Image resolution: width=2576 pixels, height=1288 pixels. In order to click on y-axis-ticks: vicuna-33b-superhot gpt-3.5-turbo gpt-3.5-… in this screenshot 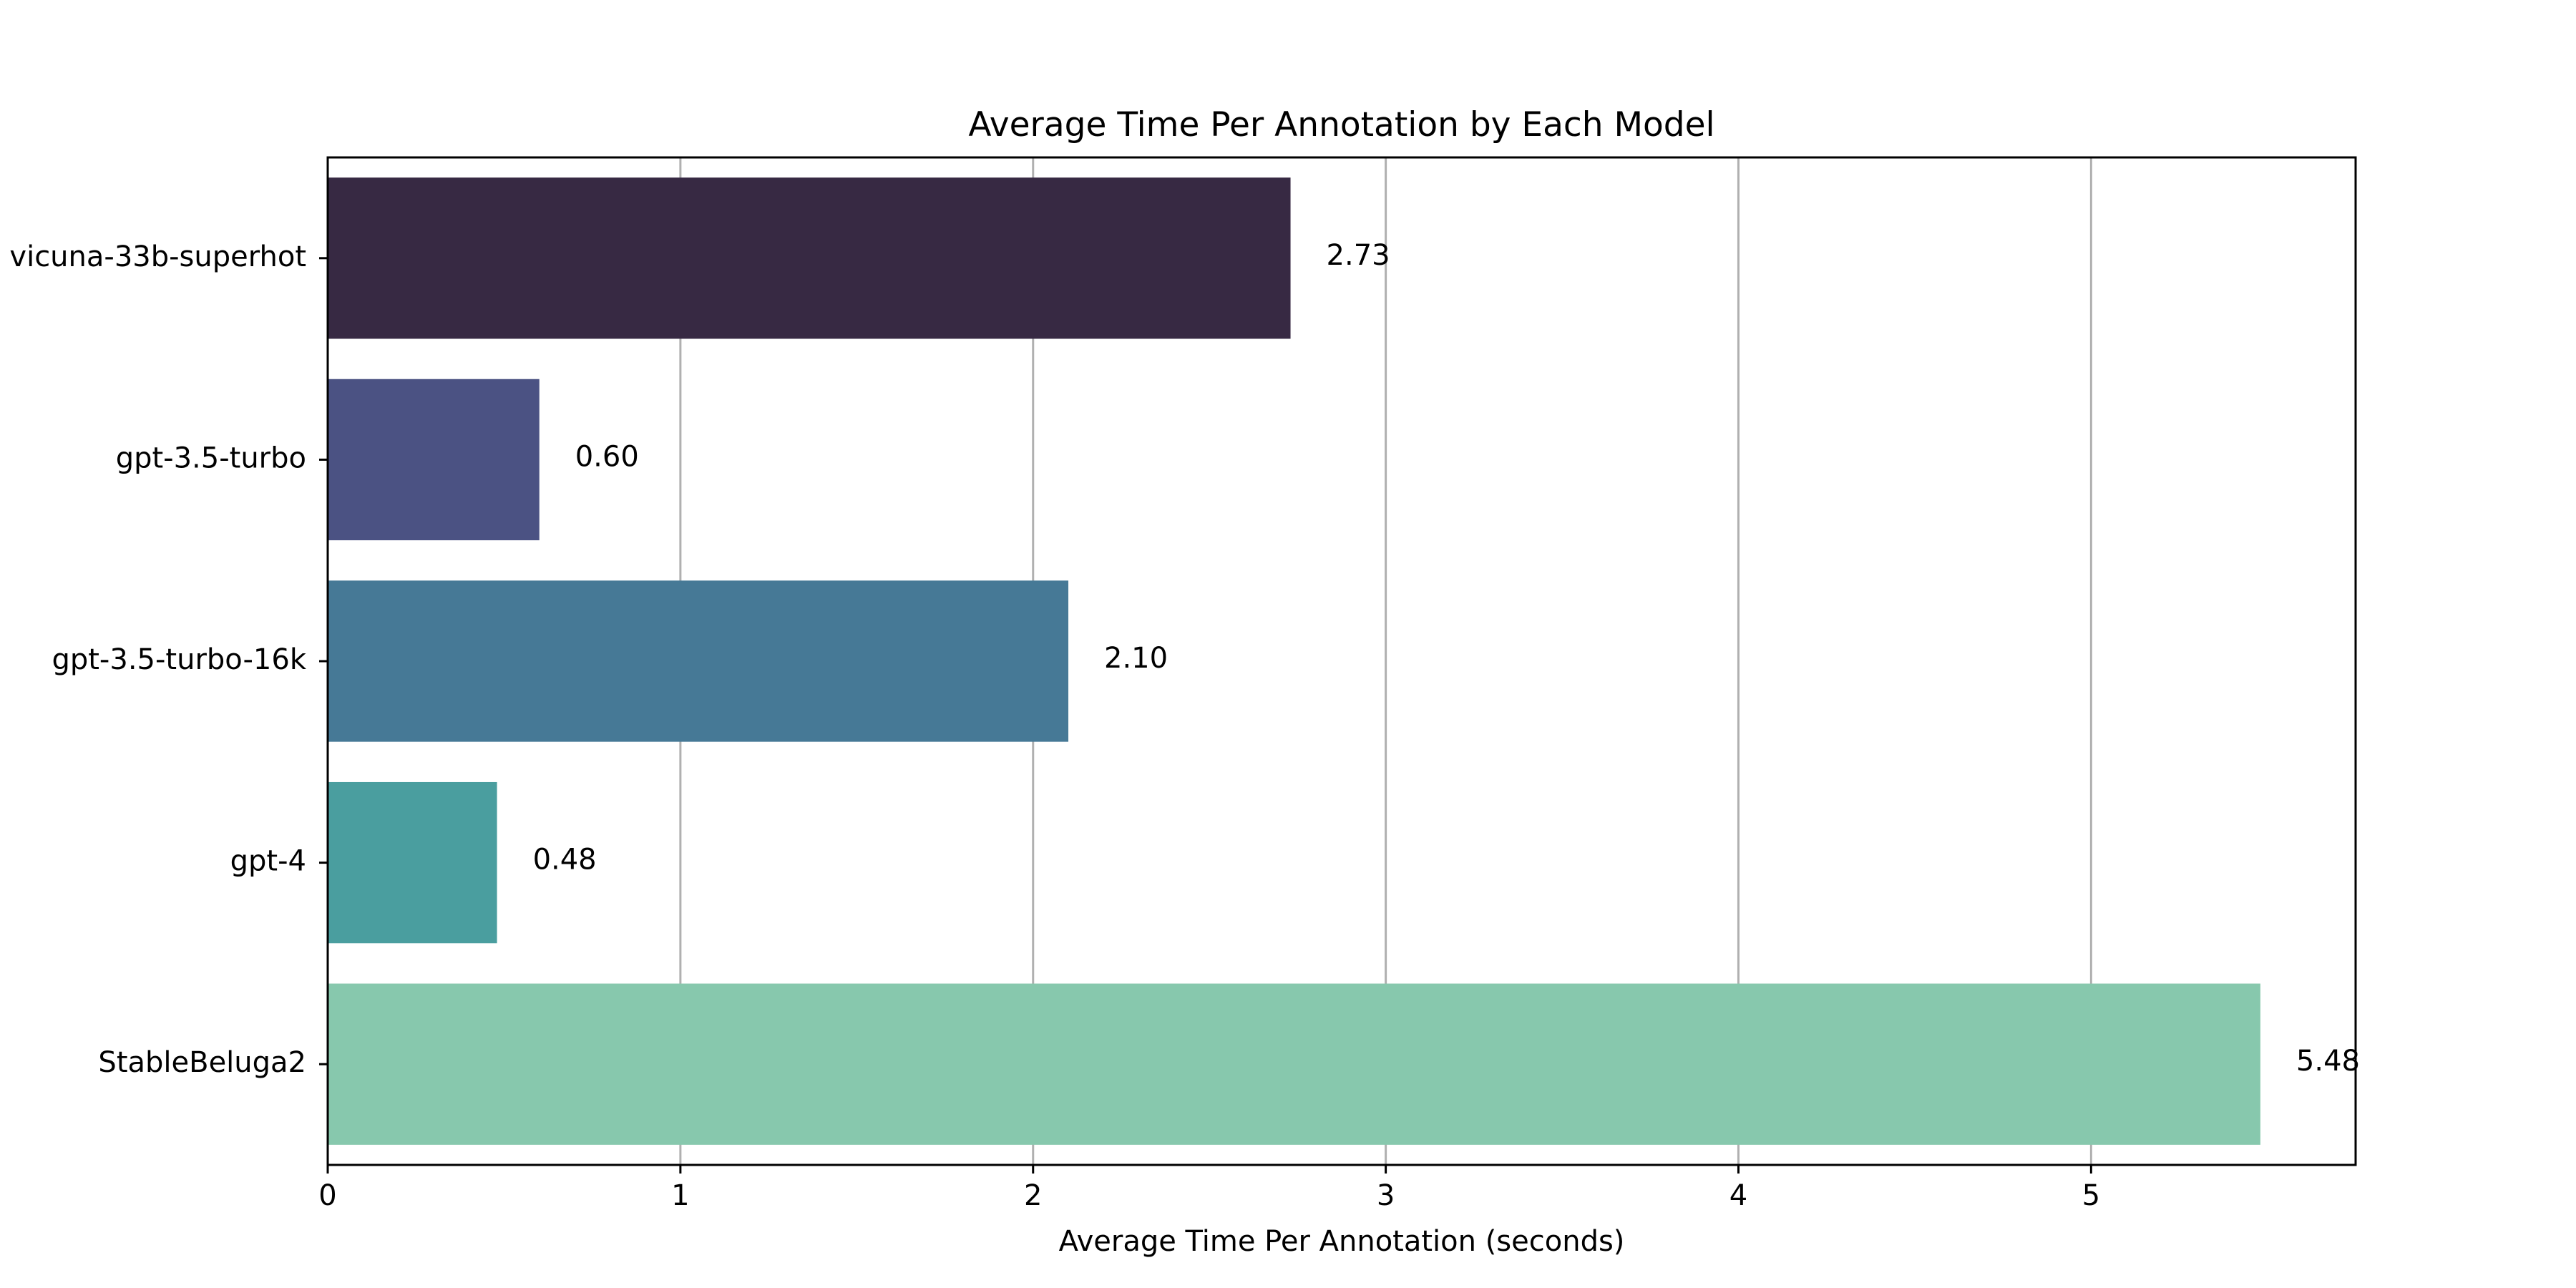, I will do `click(168, 659)`.